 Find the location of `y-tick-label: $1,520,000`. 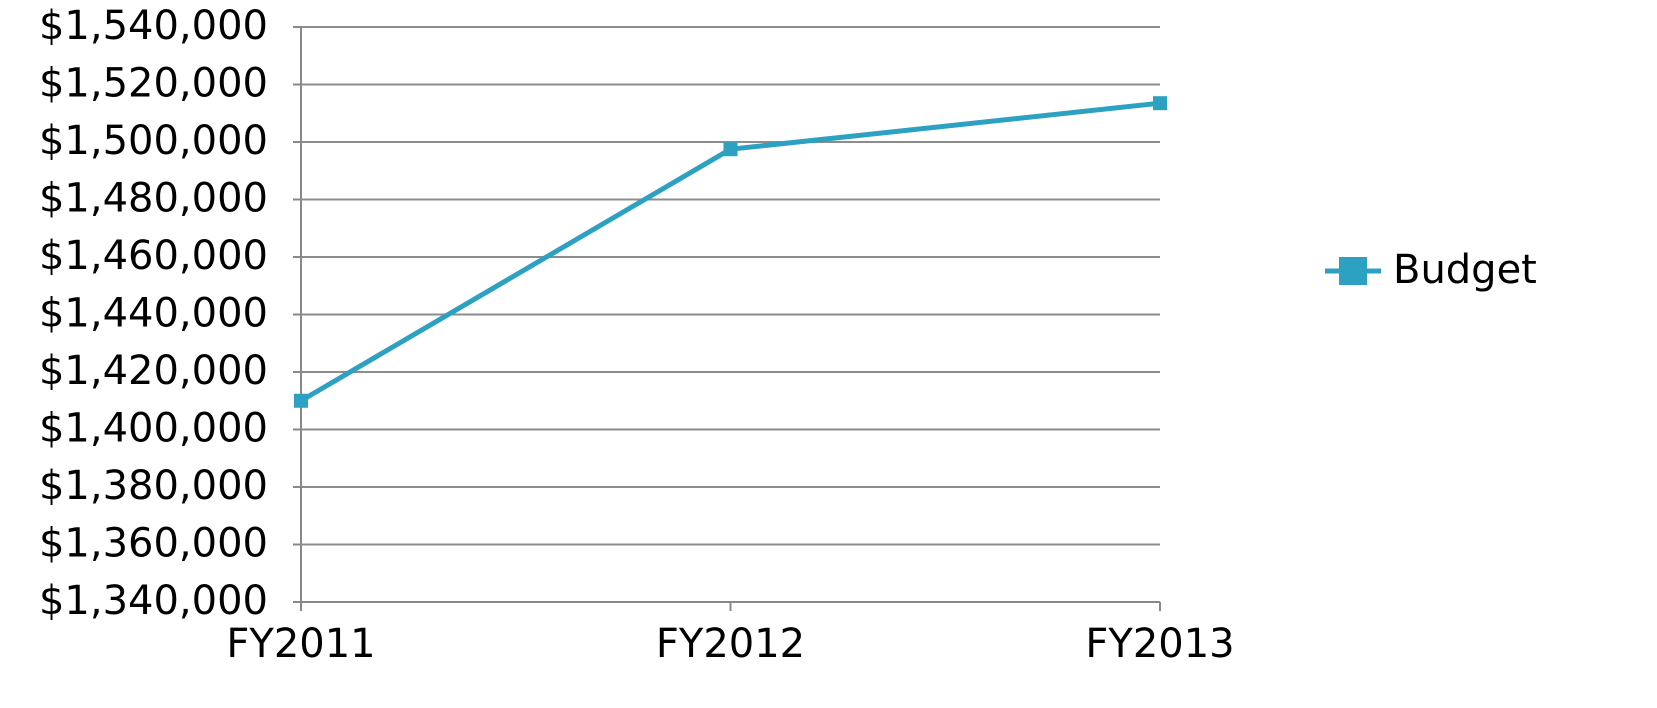

y-tick-label: $1,520,000 is located at coordinates (153, 84).